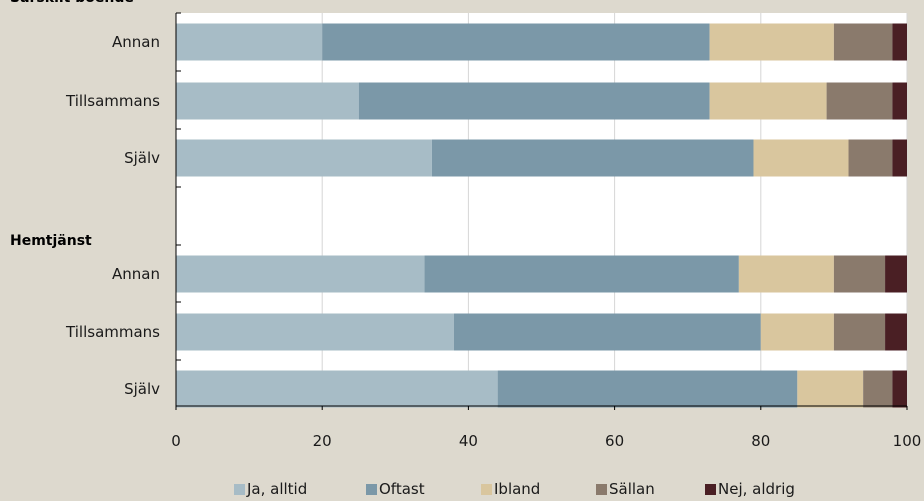 This screenshot has height=501, width=924. I want to click on legend-label: Oftast, so click(402, 489).